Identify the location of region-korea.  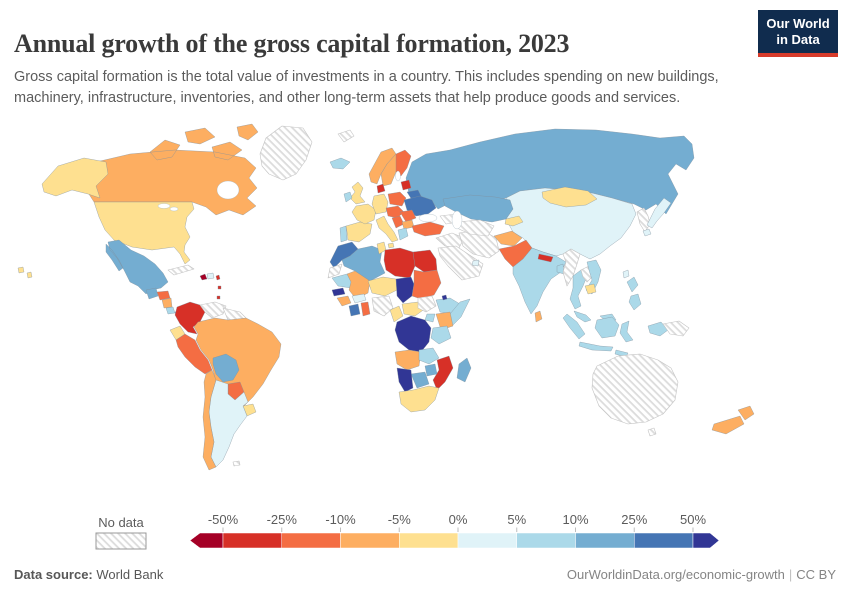
(643, 220).